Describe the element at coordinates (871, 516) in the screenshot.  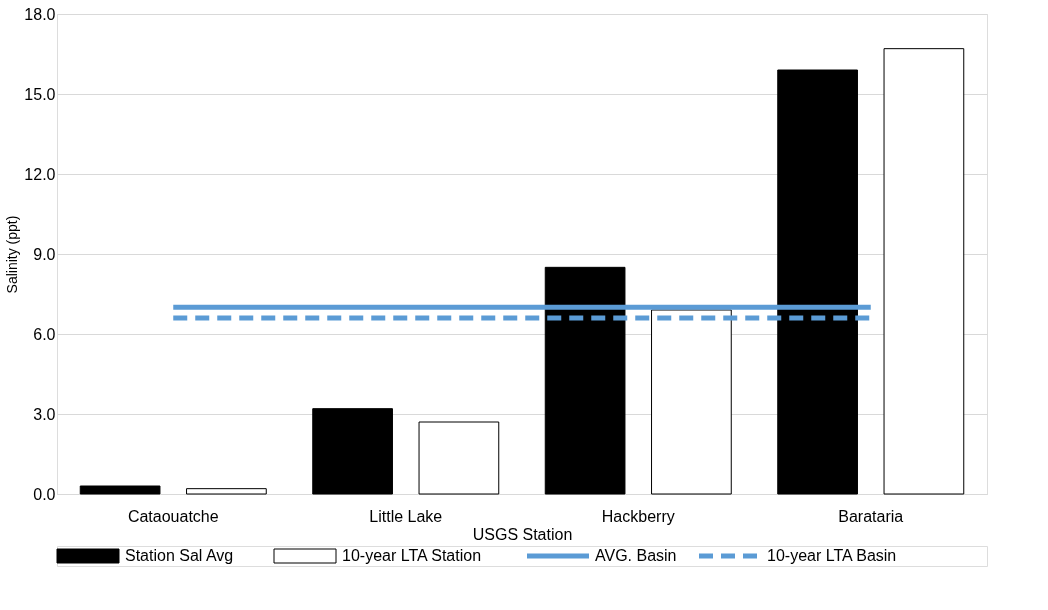
I see `x-tick-label: Barataria` at that location.